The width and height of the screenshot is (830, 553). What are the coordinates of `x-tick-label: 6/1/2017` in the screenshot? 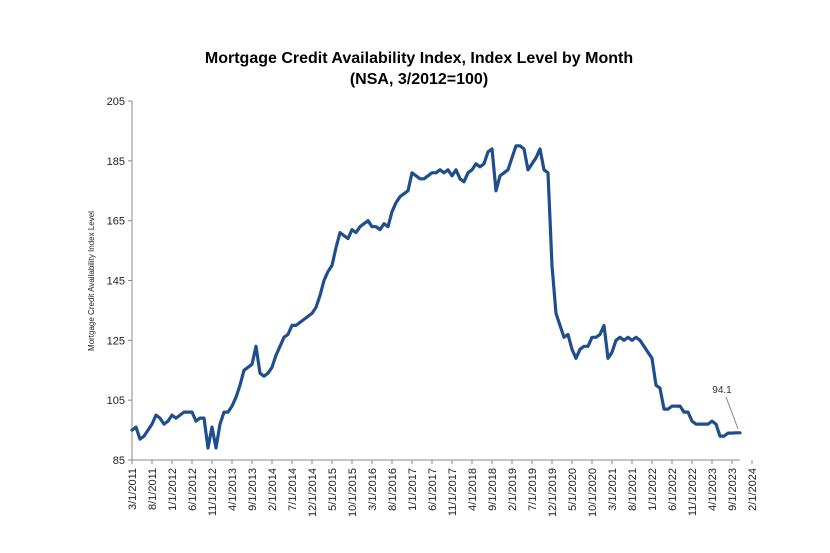 It's located at (433, 489).